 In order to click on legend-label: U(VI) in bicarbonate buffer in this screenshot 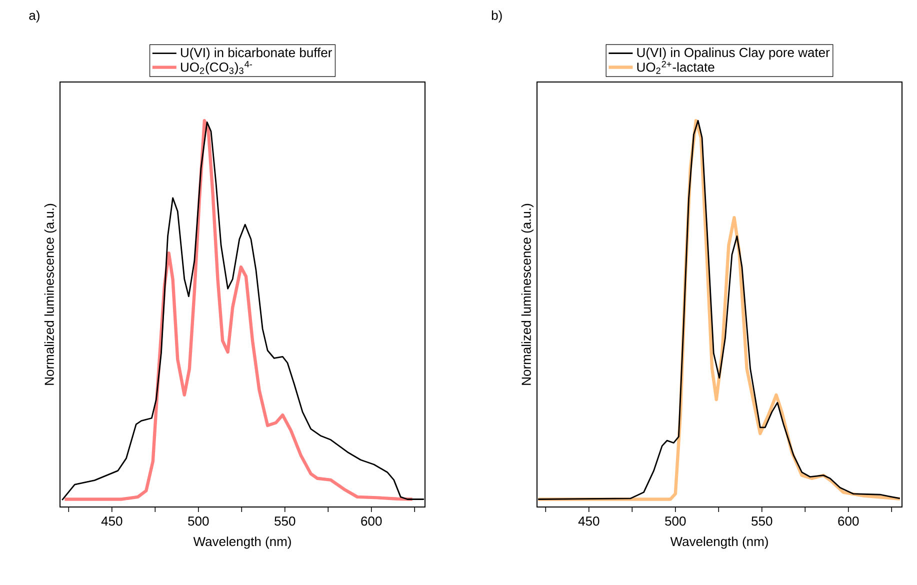, I will do `click(256, 54)`.